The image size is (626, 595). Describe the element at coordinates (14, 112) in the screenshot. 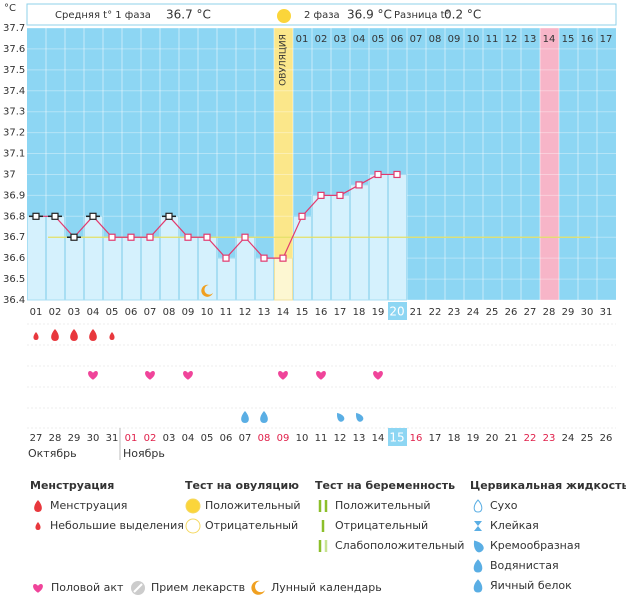

I see `y-tick-label: 37.3` at that location.